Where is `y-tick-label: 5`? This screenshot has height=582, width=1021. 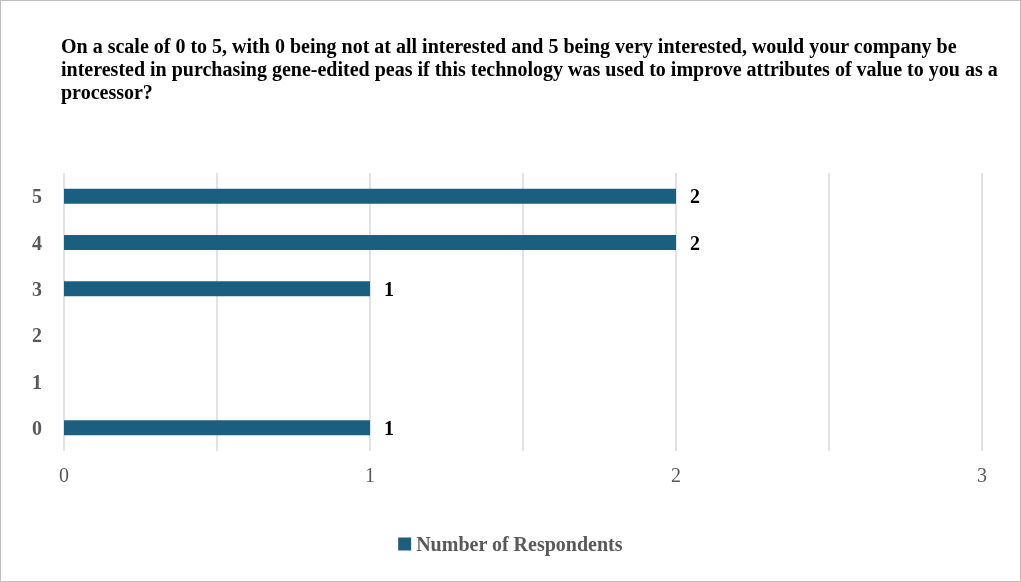 y-tick-label: 5 is located at coordinates (37, 196).